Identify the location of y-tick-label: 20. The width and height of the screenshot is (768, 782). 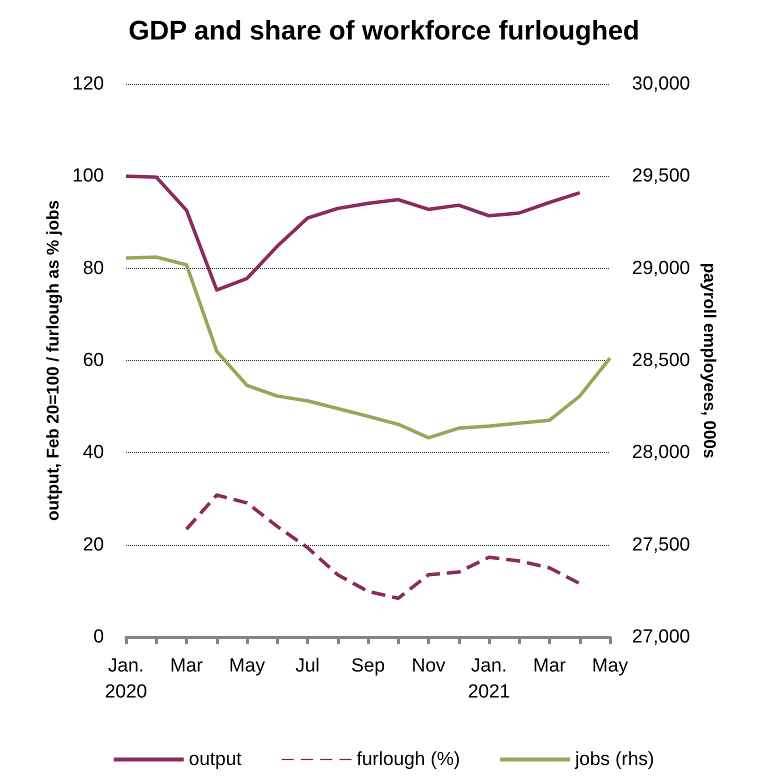
(93, 545).